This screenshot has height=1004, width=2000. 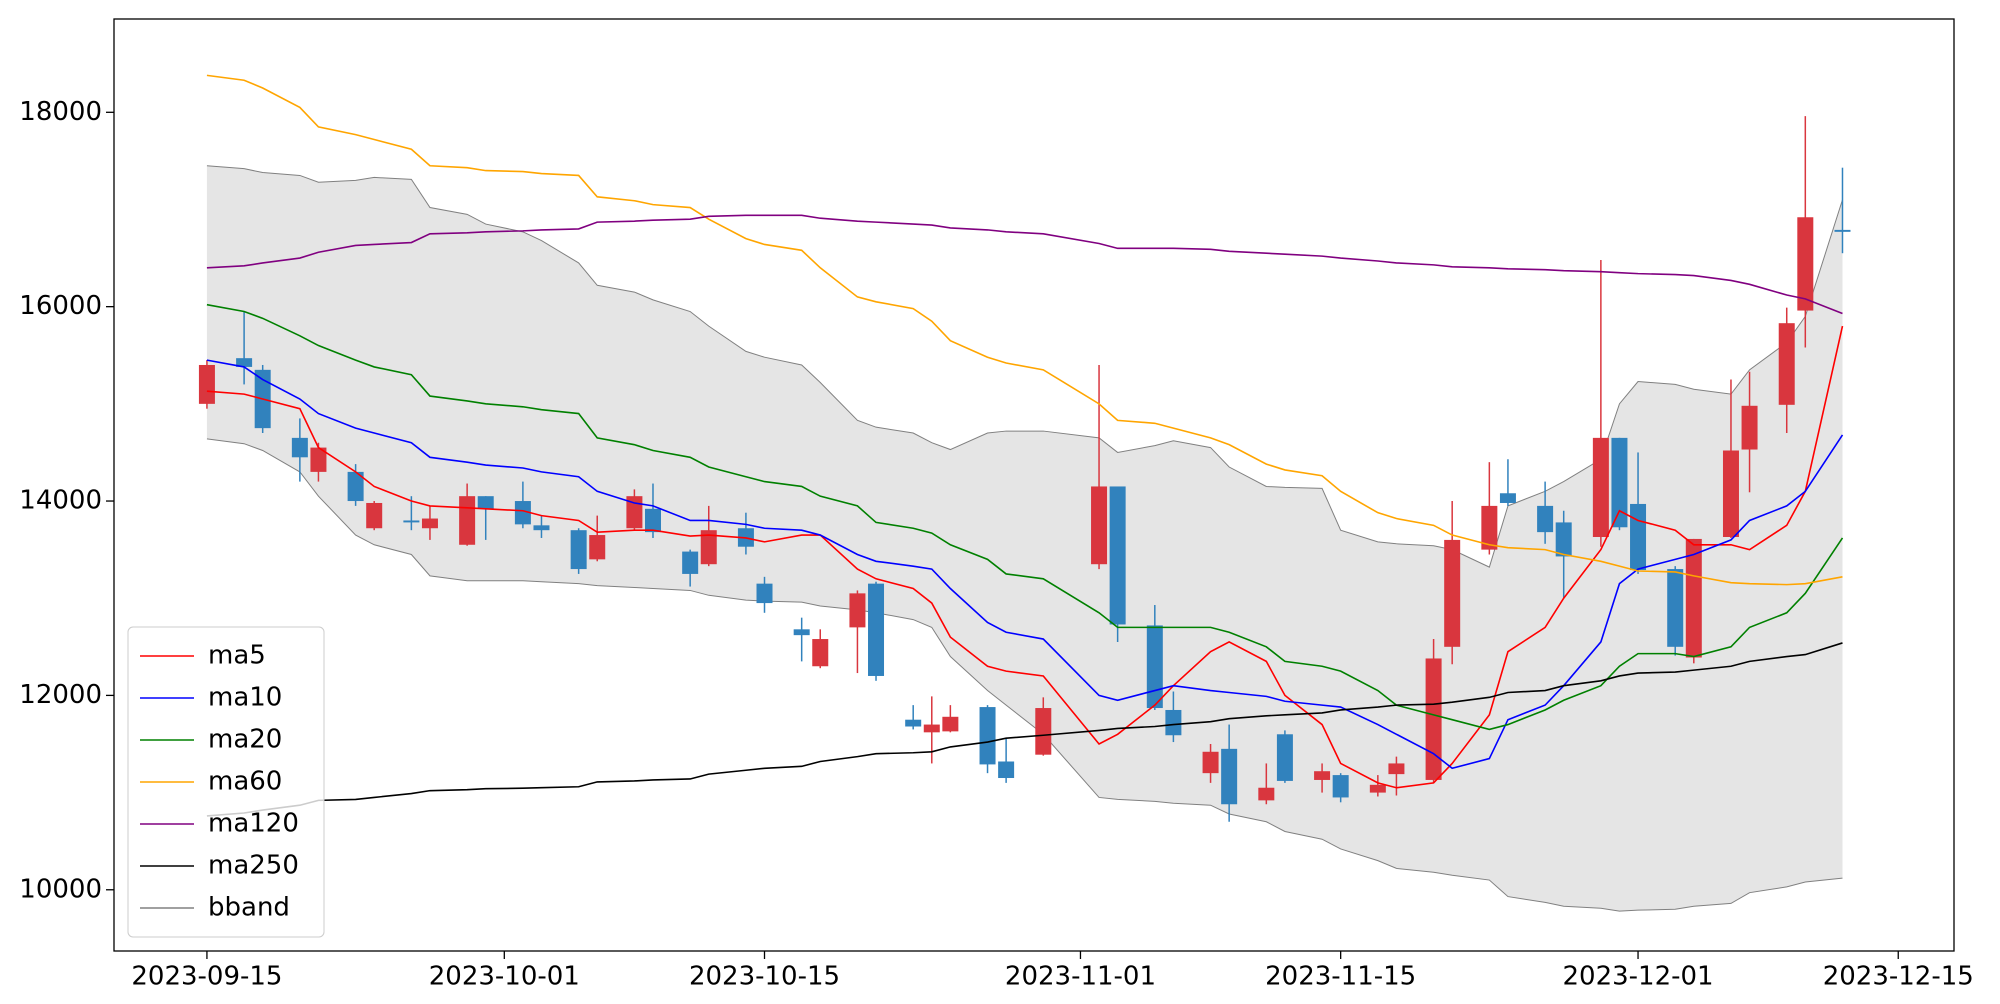 I want to click on x-tick-label: 2023-10-01, so click(x=504, y=977).